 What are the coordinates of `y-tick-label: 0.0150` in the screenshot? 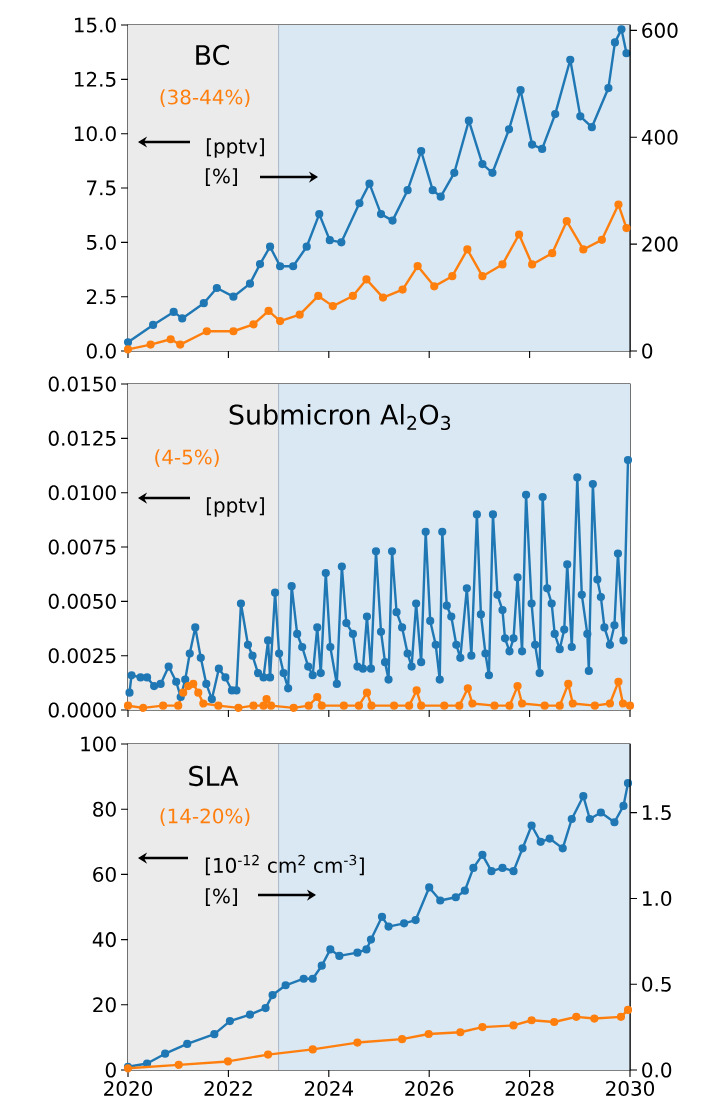 It's located at (82, 384).